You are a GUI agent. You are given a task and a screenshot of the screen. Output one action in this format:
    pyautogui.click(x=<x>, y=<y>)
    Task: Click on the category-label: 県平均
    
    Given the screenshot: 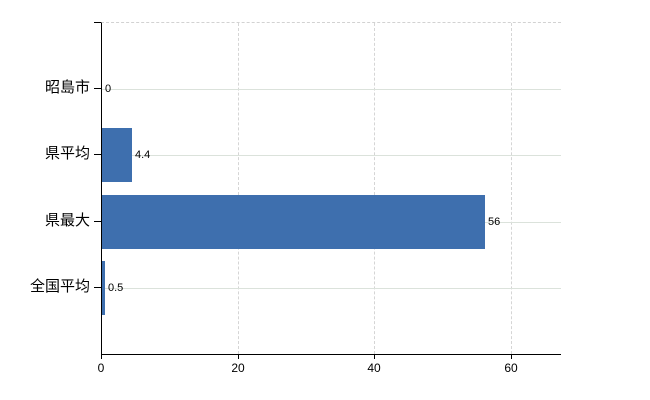 What is the action you would take?
    pyautogui.click(x=67, y=153)
    